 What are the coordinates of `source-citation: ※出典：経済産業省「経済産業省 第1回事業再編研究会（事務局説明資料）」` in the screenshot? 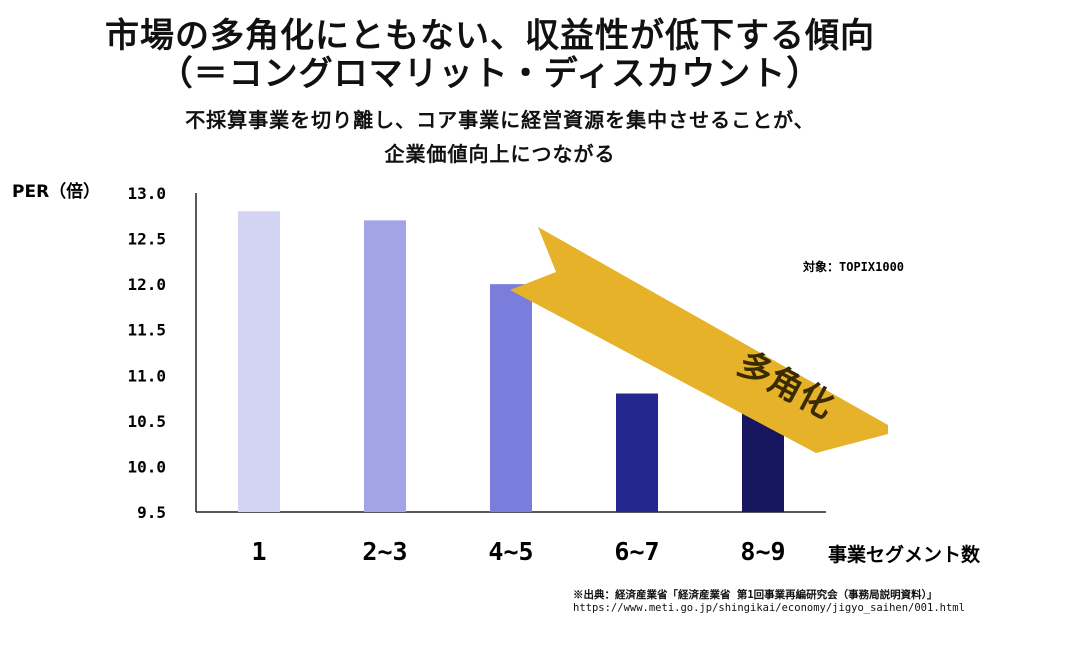 It's located at (755, 595).